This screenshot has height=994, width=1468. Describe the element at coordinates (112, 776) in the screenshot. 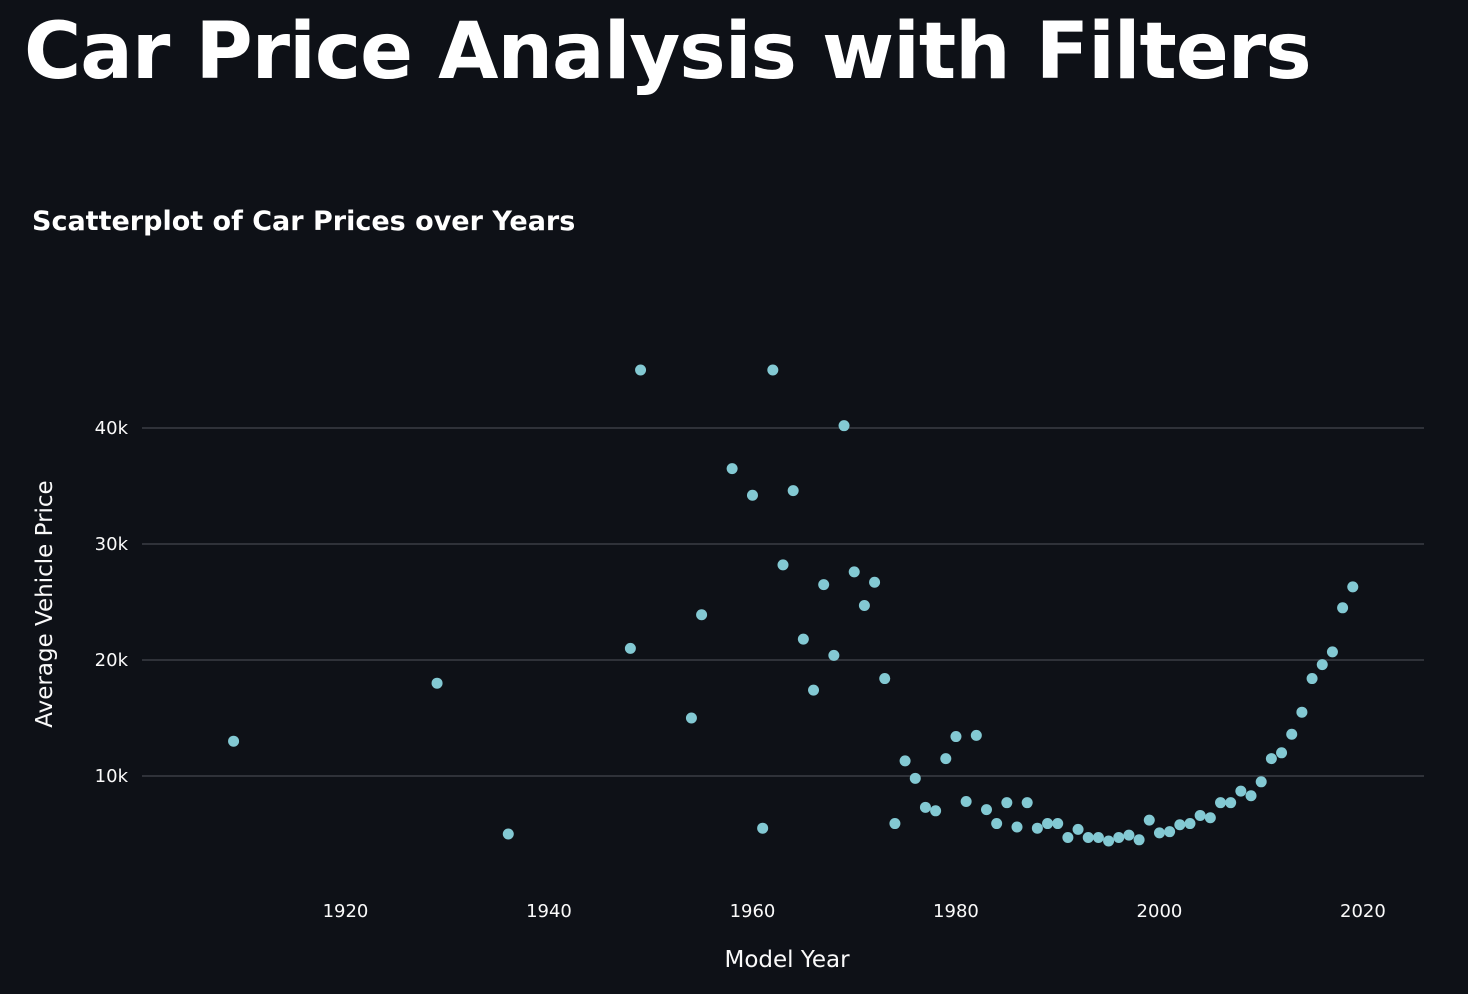

I see `y-tick-label: 10k` at that location.